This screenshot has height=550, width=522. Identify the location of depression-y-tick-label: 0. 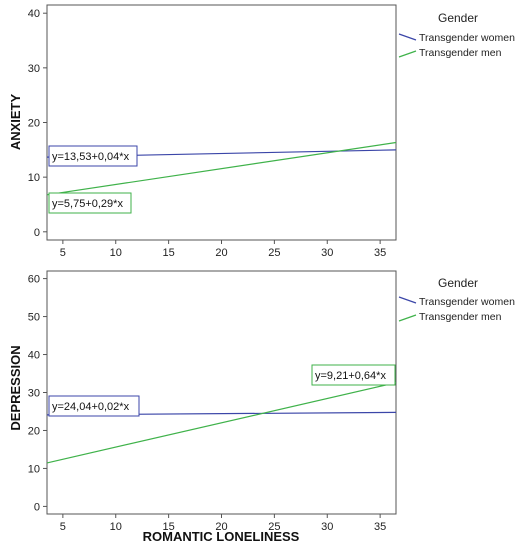
(37, 507).